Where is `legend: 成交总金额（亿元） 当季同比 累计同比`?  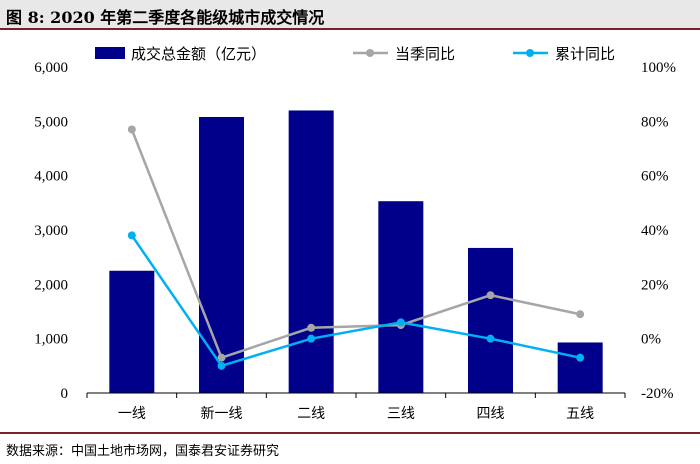
legend: 成交总金额（亿元） 当季同比 累计同比 is located at coordinates (355, 54).